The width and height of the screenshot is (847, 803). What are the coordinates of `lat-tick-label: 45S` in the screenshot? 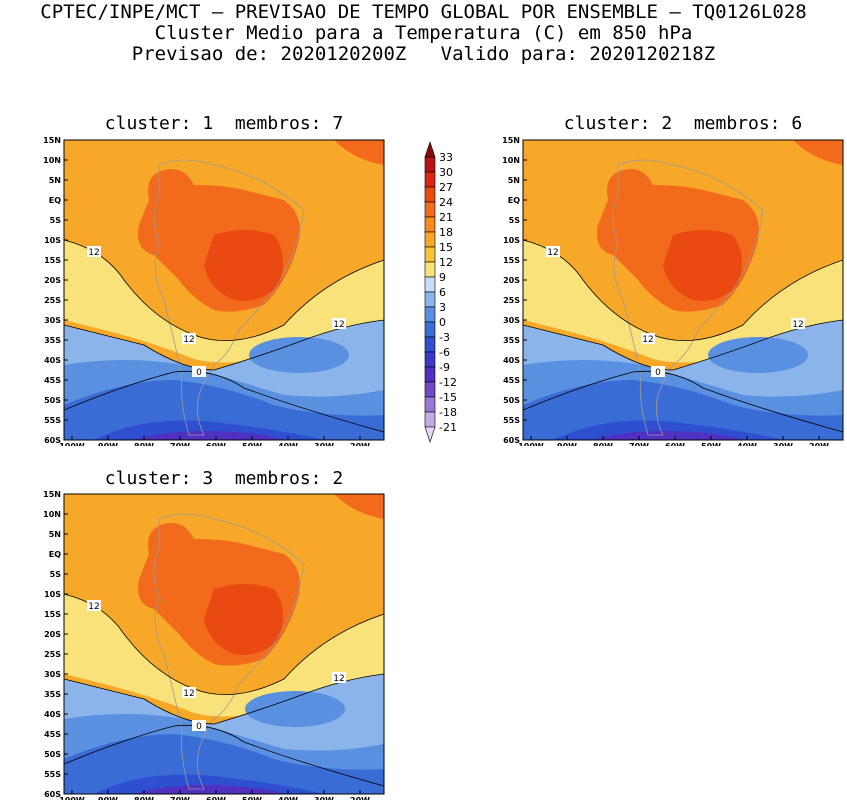 It's located at (52, 380).